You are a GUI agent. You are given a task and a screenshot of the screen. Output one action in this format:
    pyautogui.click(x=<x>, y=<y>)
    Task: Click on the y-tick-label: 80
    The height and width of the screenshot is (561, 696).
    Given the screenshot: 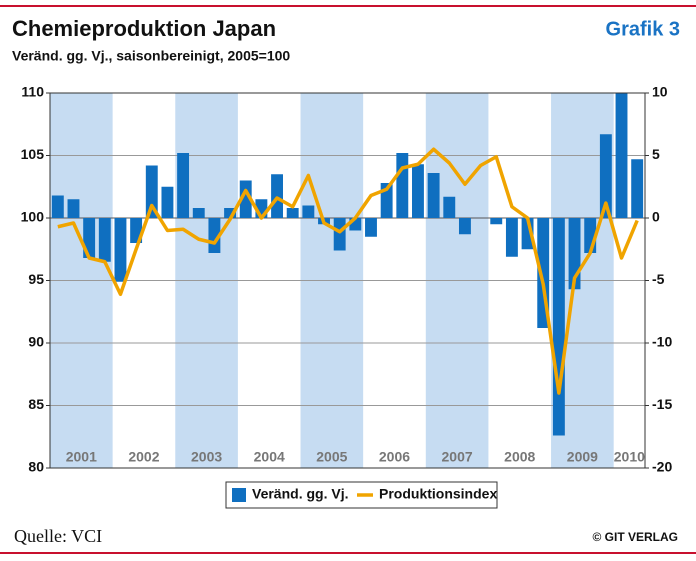 What is the action you would take?
    pyautogui.click(x=36, y=467)
    